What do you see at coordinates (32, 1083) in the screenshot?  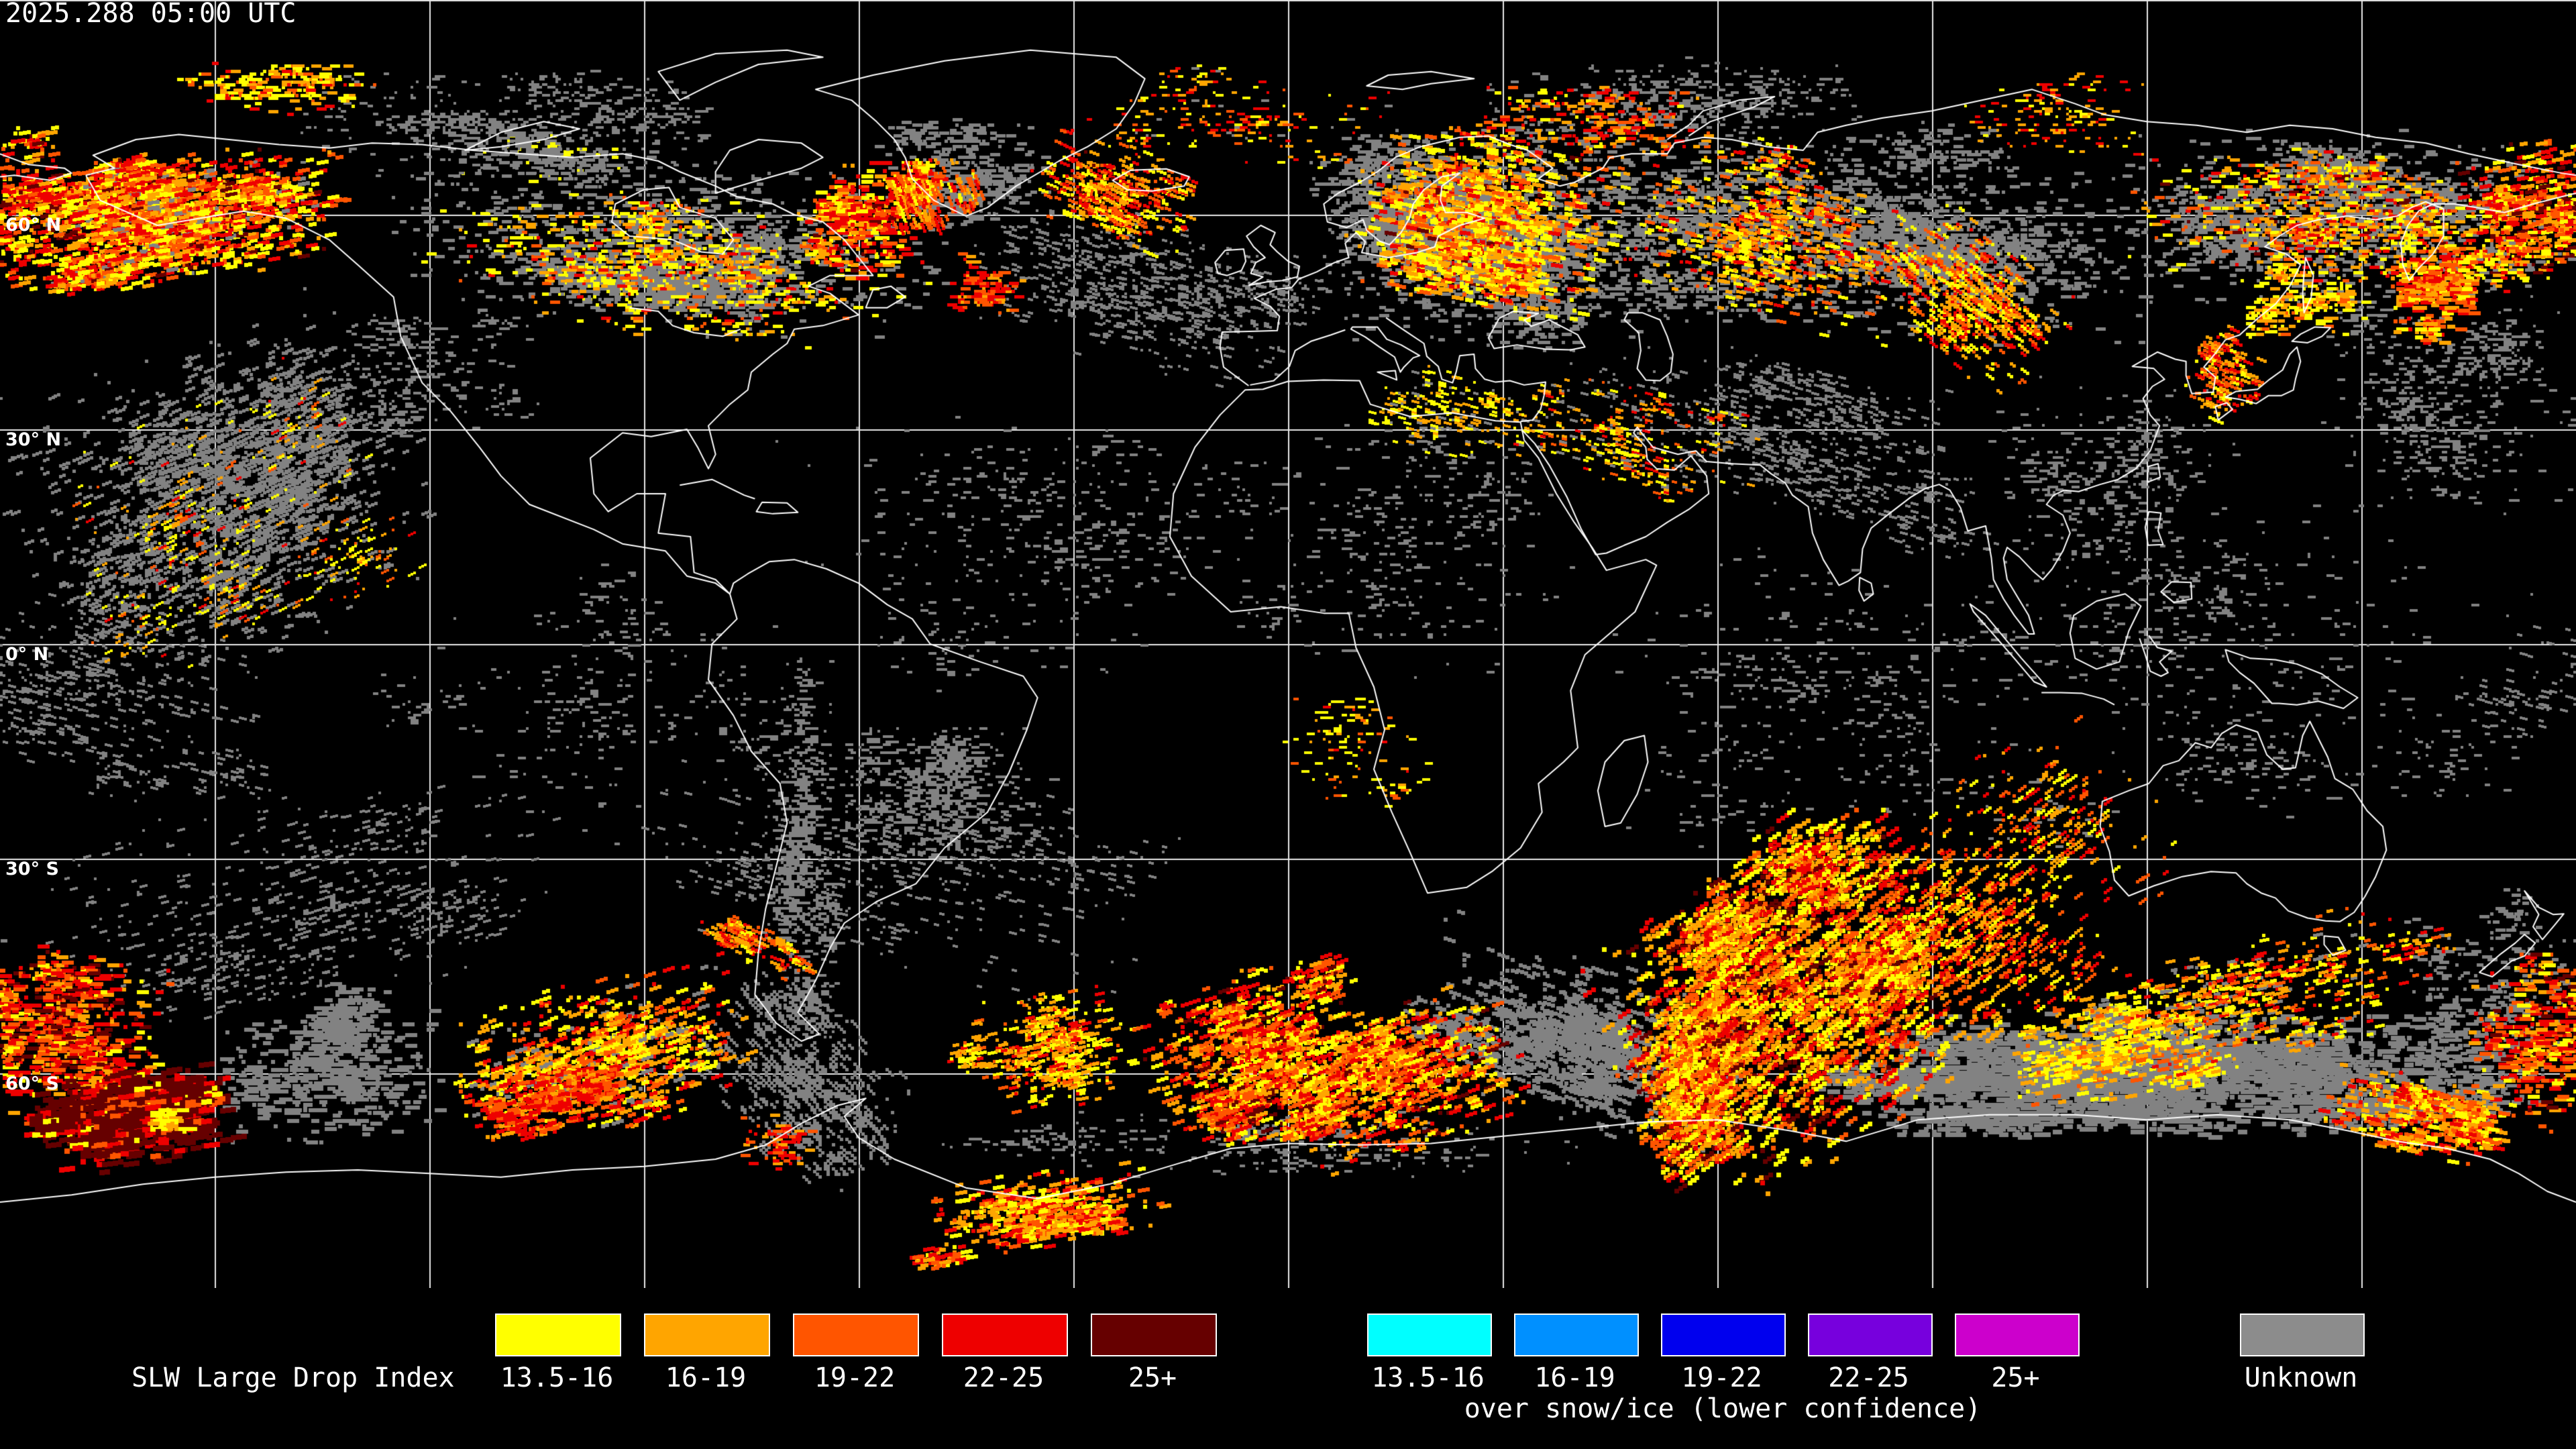 I see `lat-label-4: 60° S` at bounding box center [32, 1083].